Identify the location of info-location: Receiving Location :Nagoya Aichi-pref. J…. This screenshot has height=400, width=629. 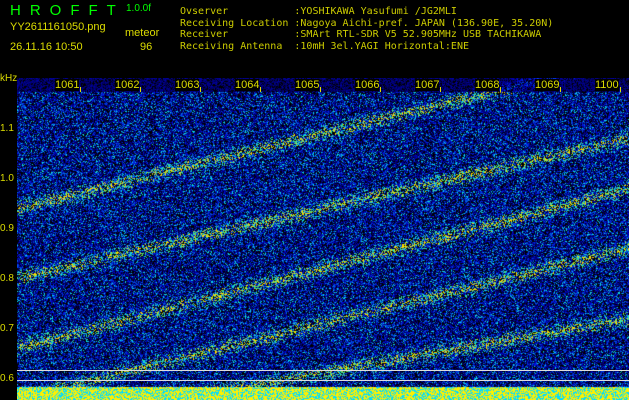
(367, 23).